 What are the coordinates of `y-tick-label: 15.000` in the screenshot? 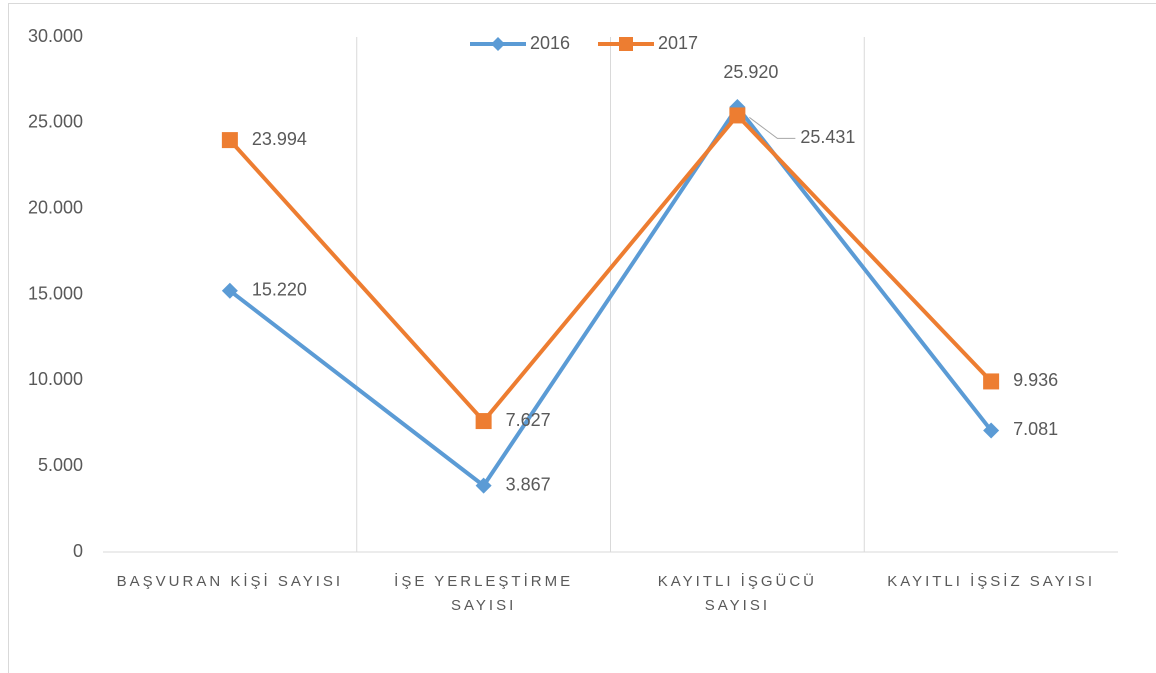 It's located at (55, 293).